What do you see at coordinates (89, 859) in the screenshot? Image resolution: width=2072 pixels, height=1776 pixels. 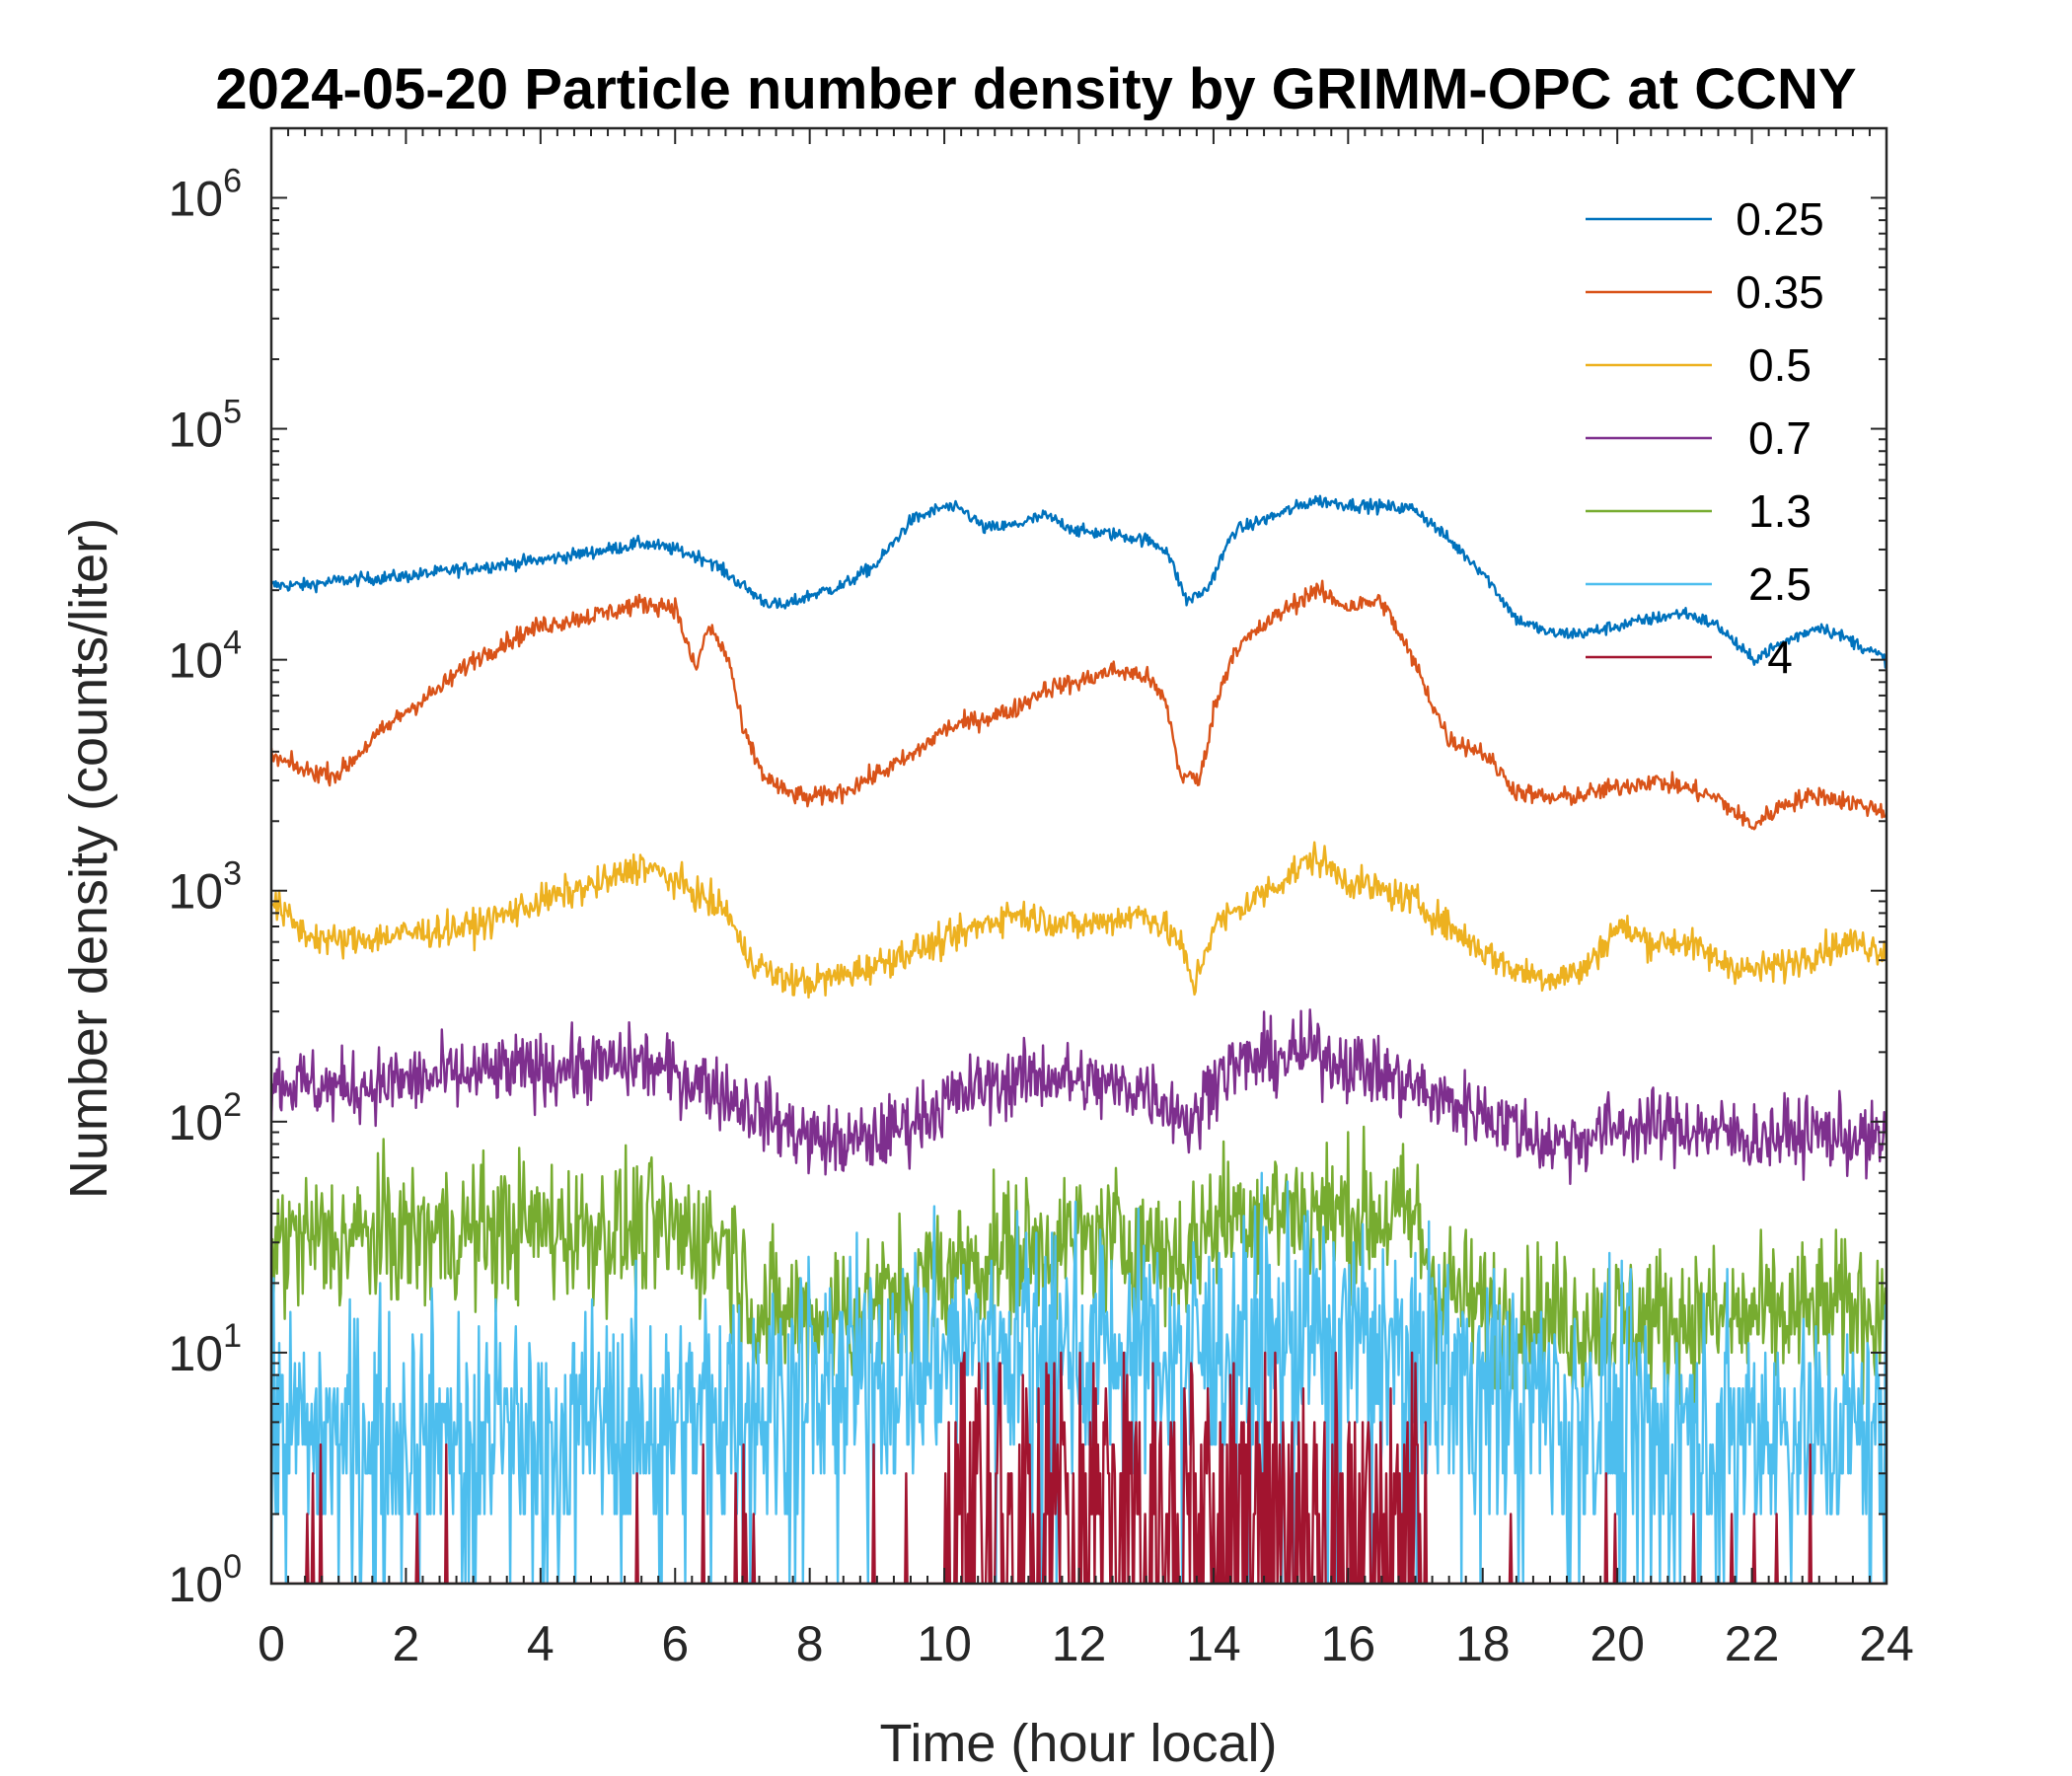 I see `y-axis-label: Number density (counts/liter)` at bounding box center [89, 859].